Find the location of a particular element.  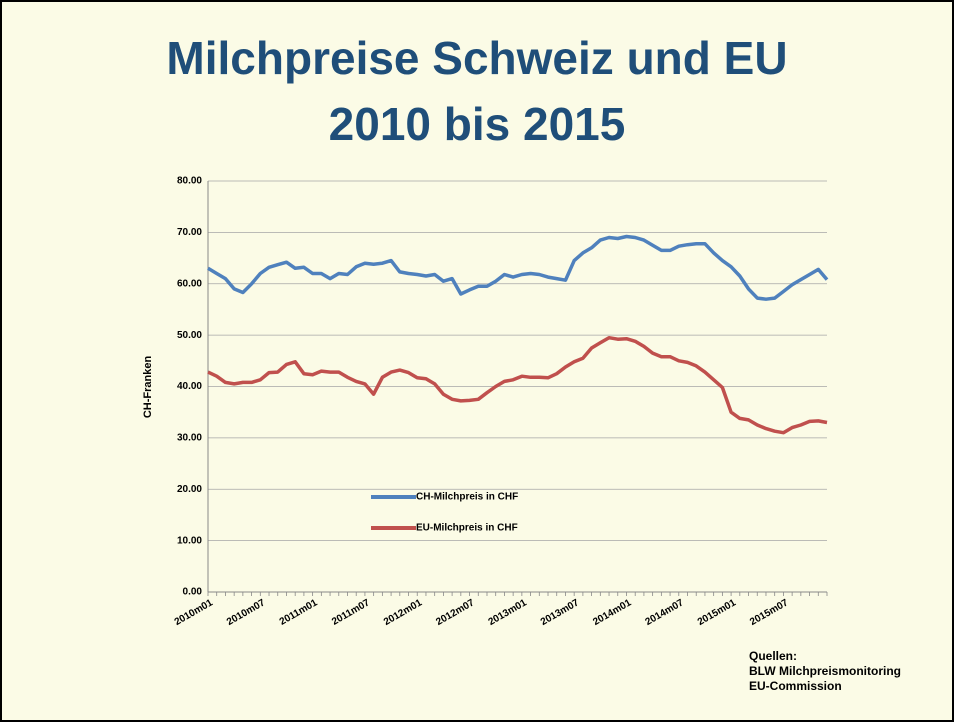

source-text: EU-Commission is located at coordinates (795, 686).